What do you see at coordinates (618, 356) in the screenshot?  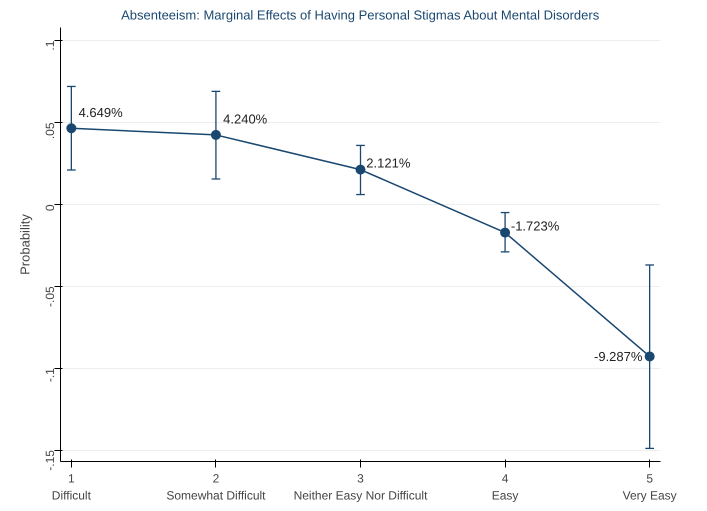 I see `data-label: -9.287%` at bounding box center [618, 356].